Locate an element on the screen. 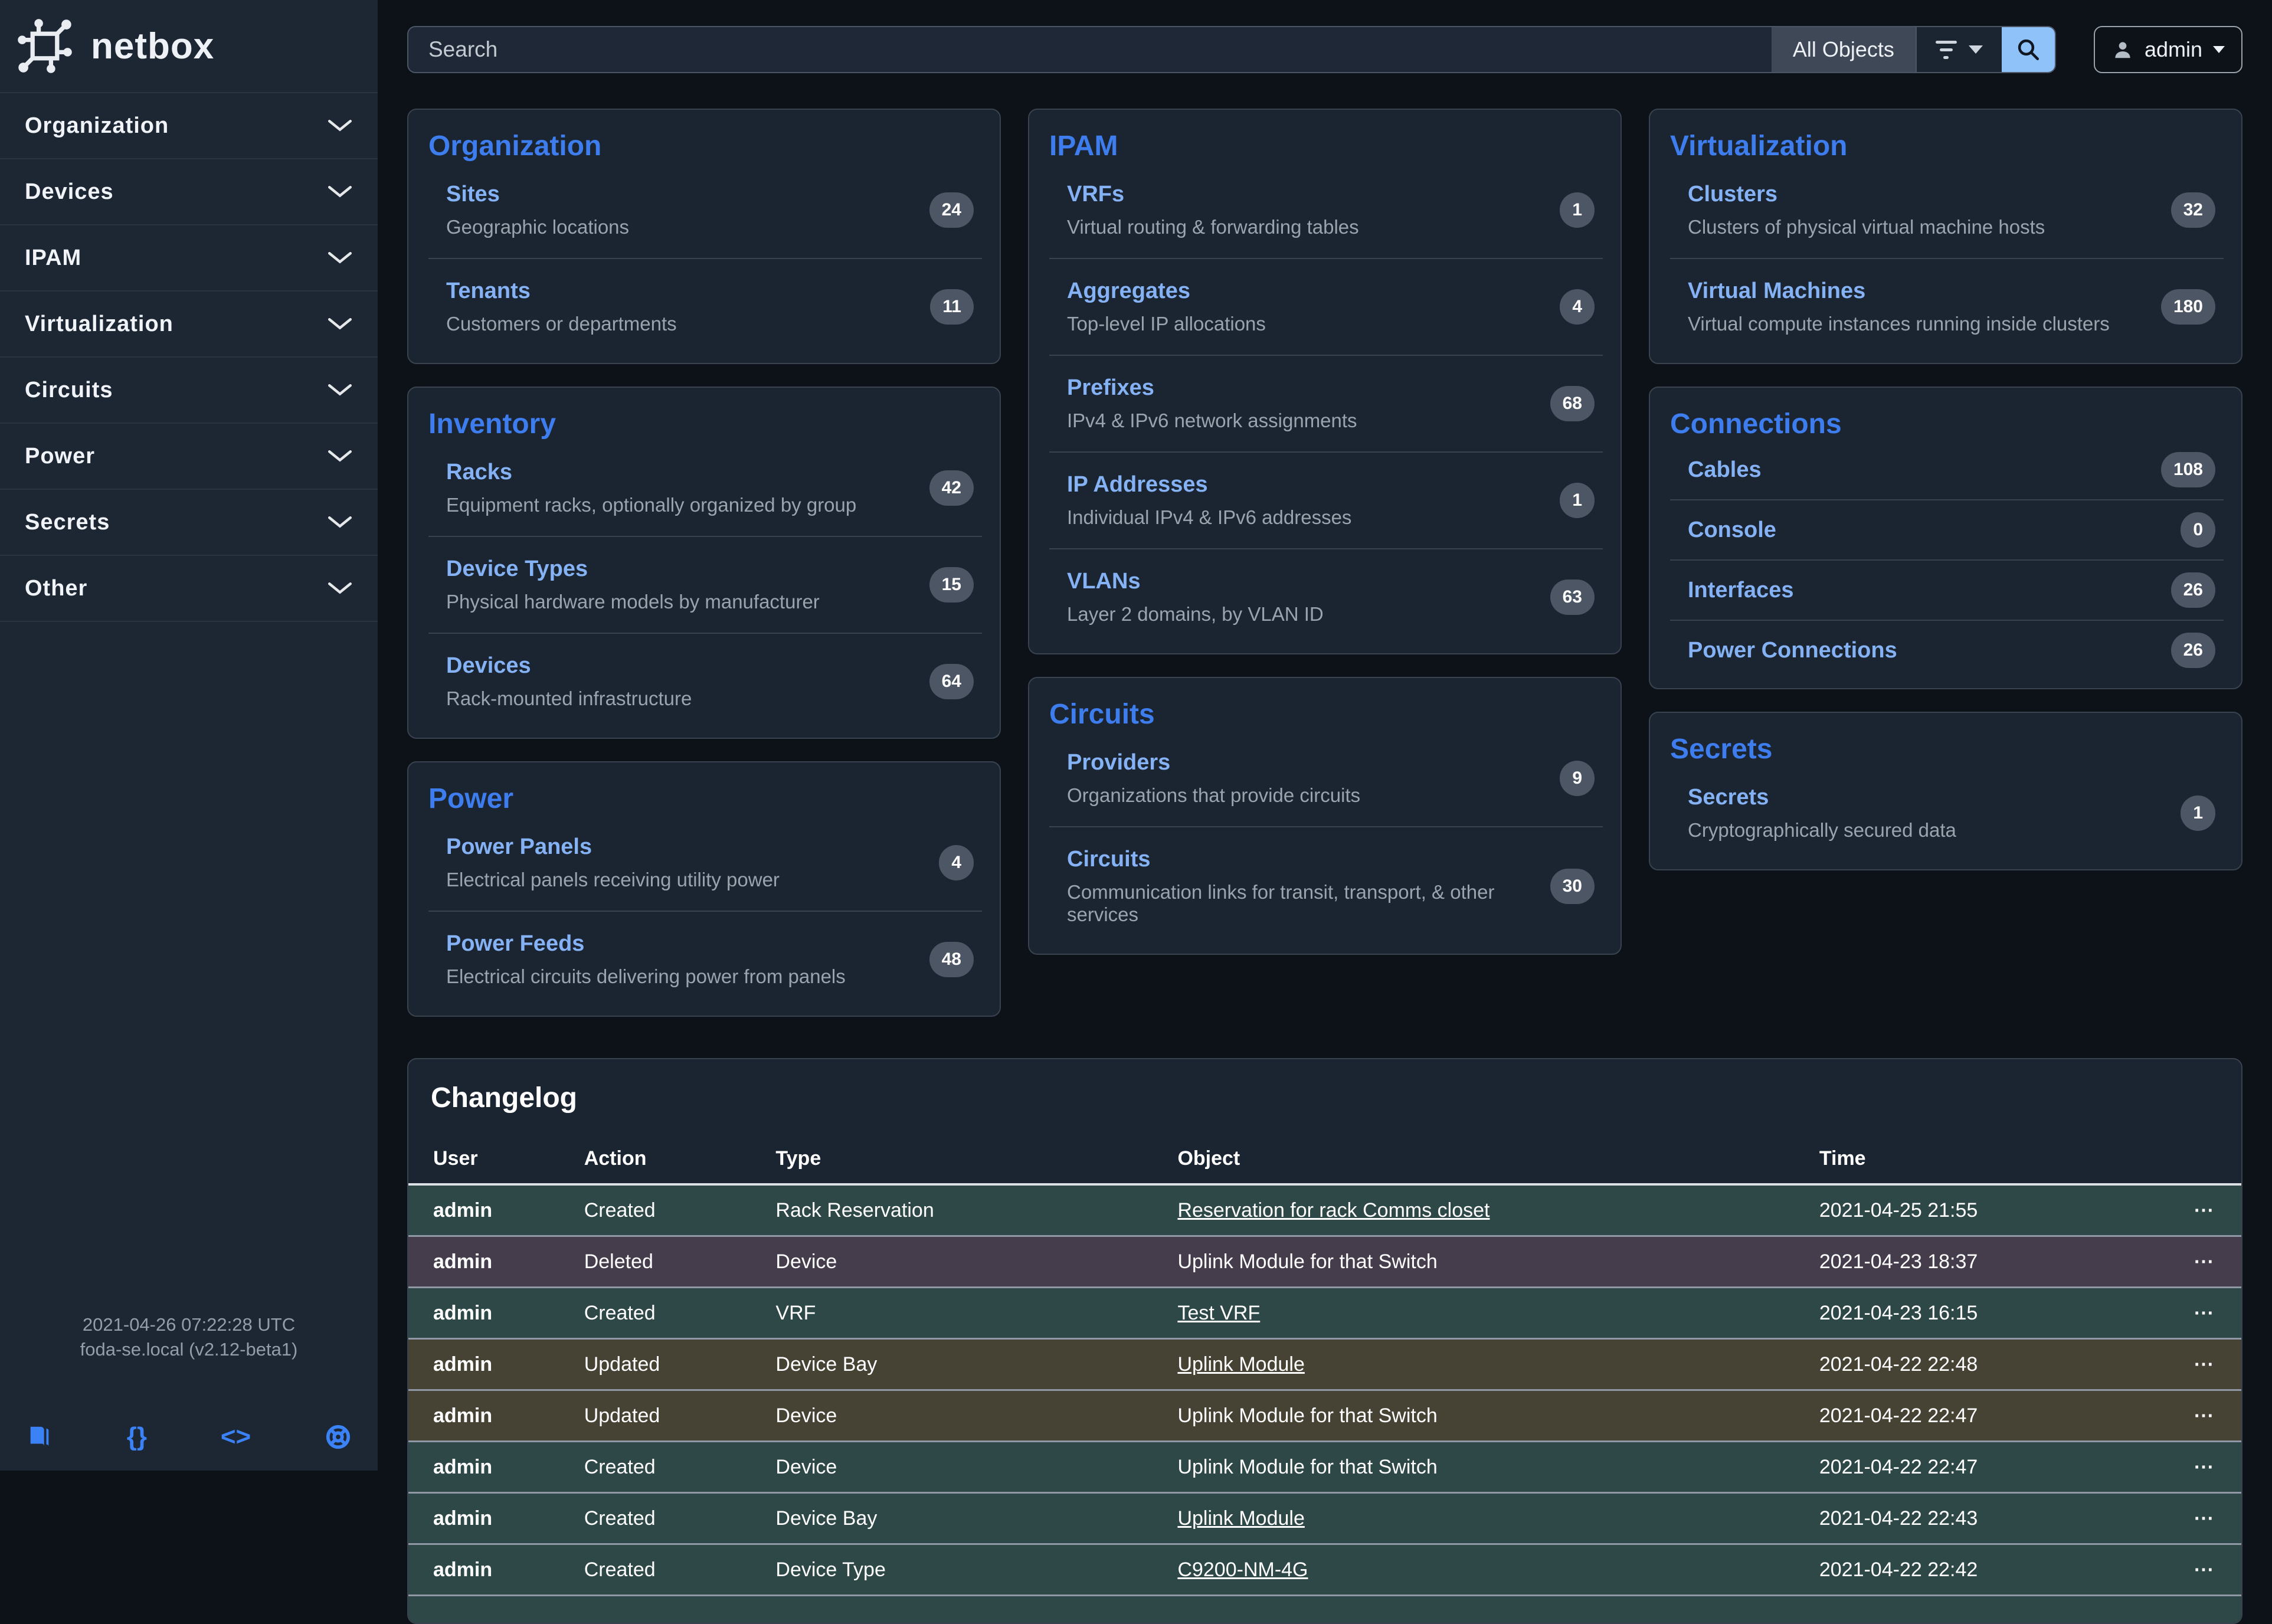 The width and height of the screenshot is (2272, 1624). item-link: Cables is located at coordinates (1725, 470).